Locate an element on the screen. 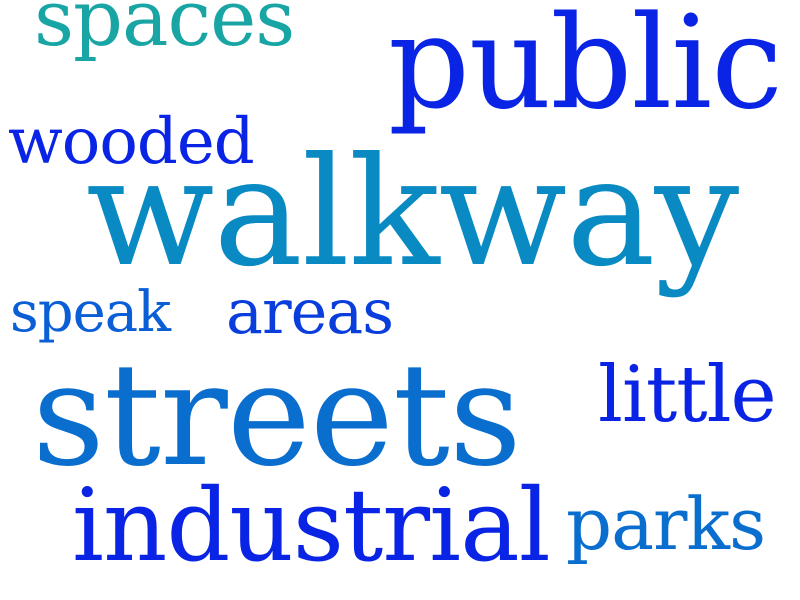 The height and width of the screenshot is (600, 800). word-industrial: industrial is located at coordinates (311, 525).